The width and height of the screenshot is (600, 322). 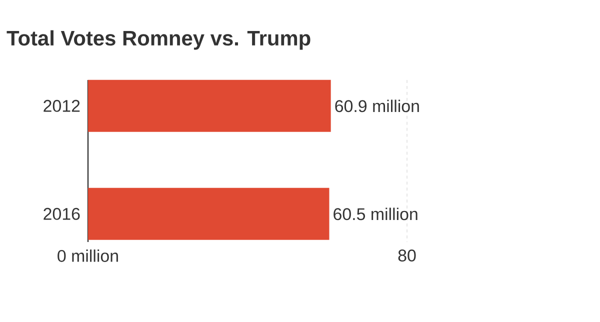 What do you see at coordinates (62, 214) in the screenshot?
I see `y-tick-label: 2016` at bounding box center [62, 214].